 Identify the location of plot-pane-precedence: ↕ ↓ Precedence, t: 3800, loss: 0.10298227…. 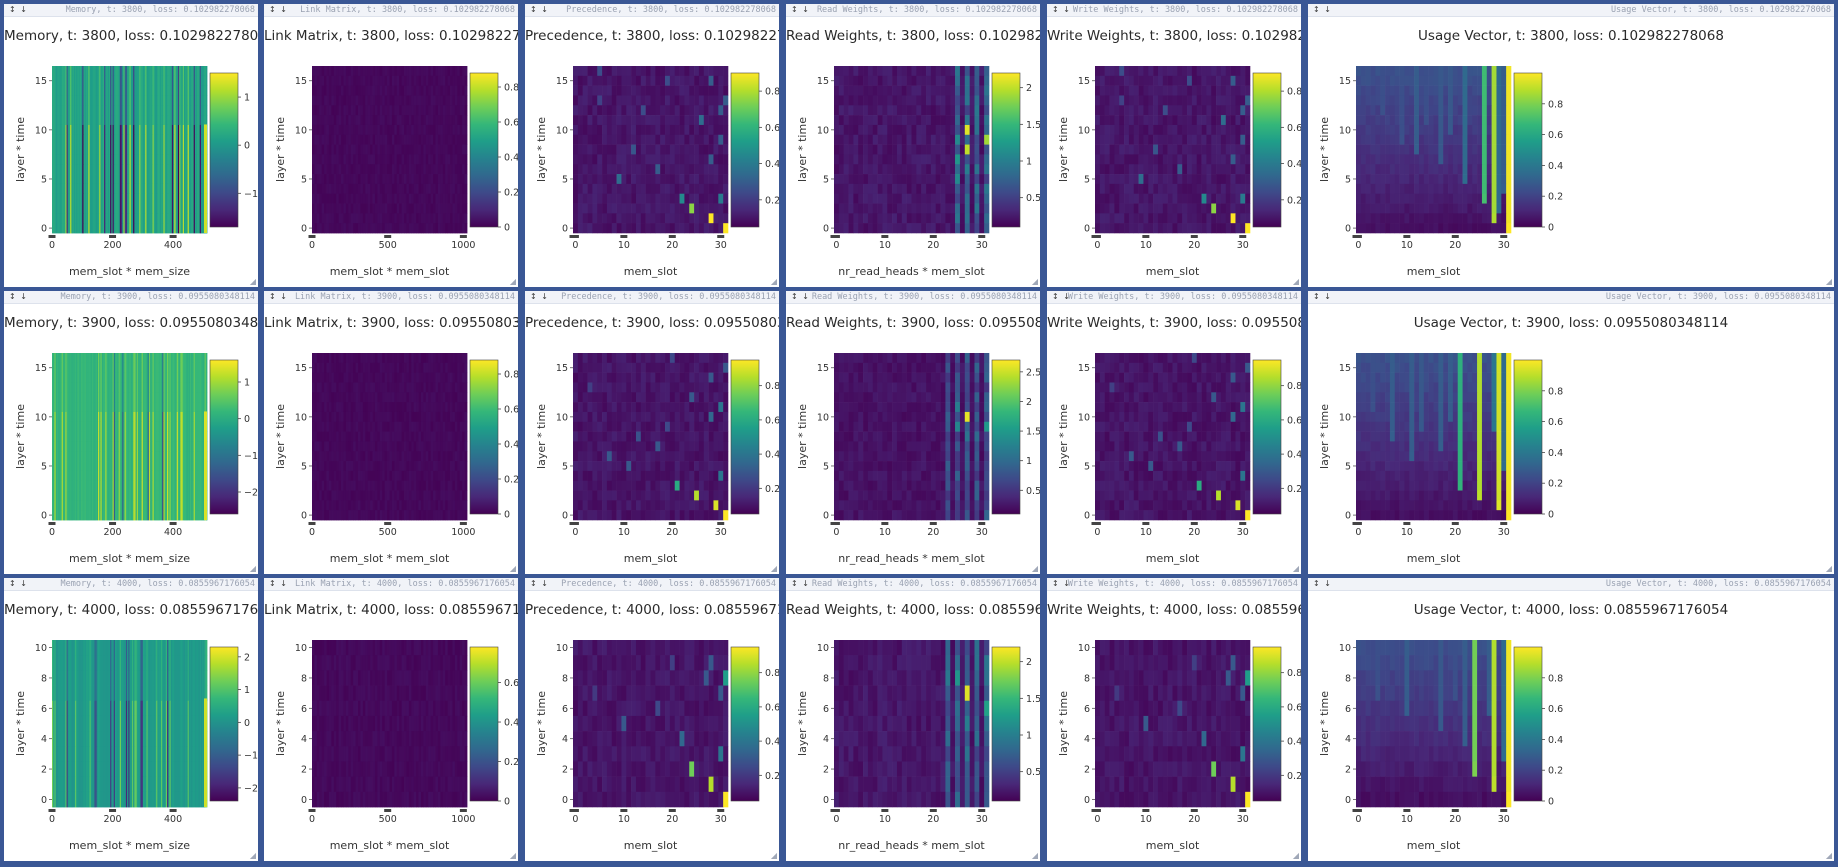
(652, 145).